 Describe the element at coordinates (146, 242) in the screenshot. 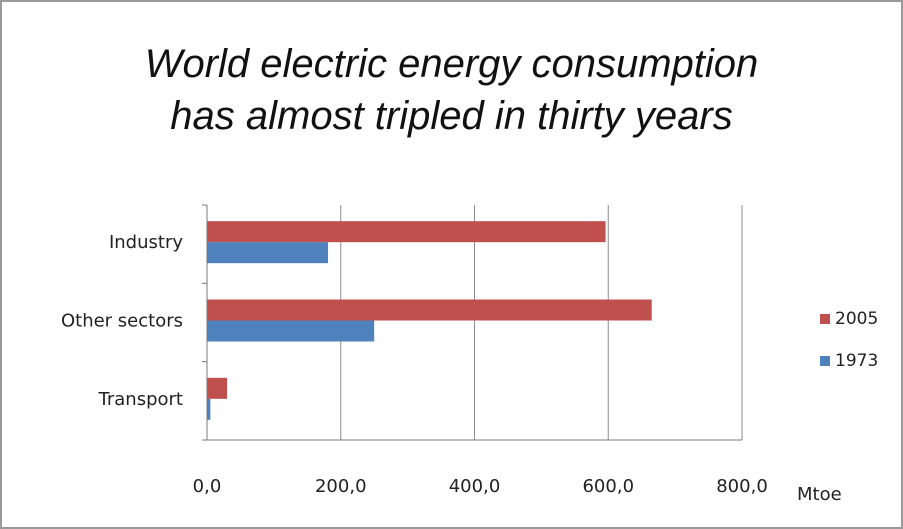

I see `y-category-label: Industry` at that location.